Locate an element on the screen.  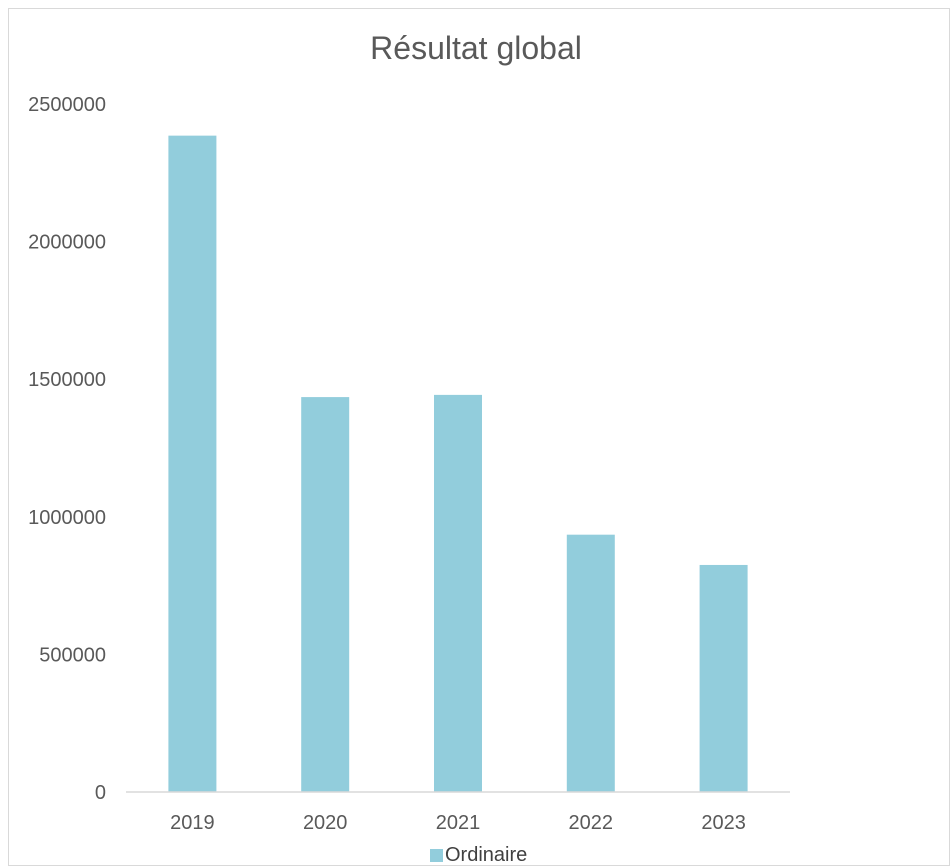
bar-2022 is located at coordinates (590, 663).